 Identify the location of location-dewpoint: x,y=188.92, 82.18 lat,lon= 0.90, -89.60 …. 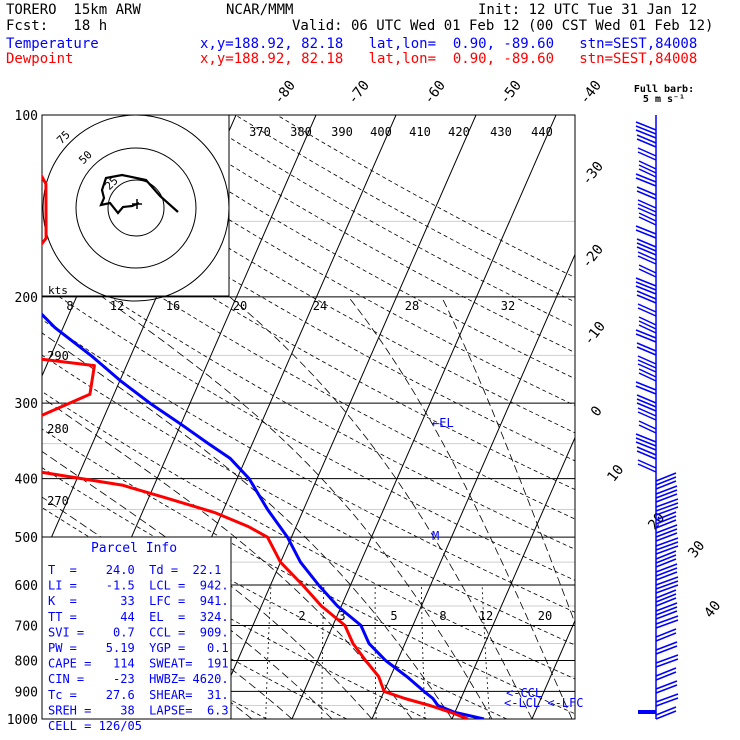
(449, 59).